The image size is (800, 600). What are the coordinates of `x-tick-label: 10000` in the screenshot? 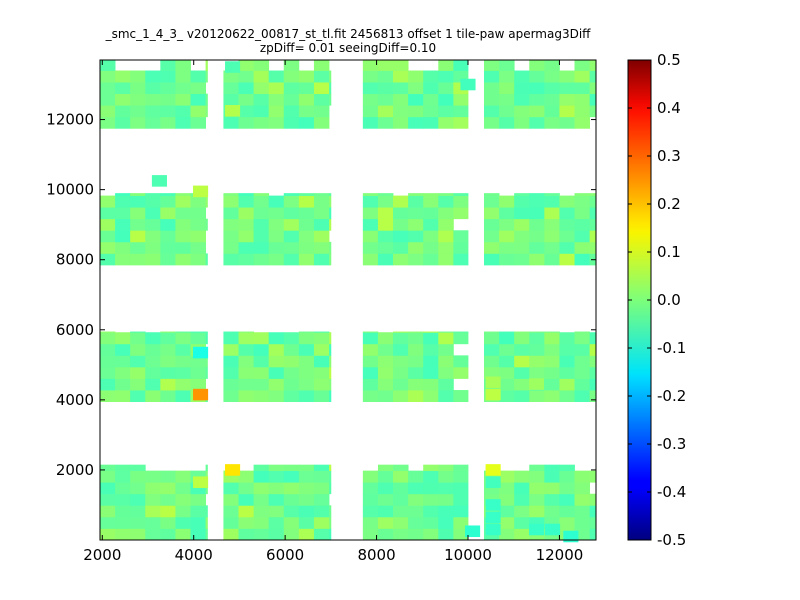 It's located at (468, 555).